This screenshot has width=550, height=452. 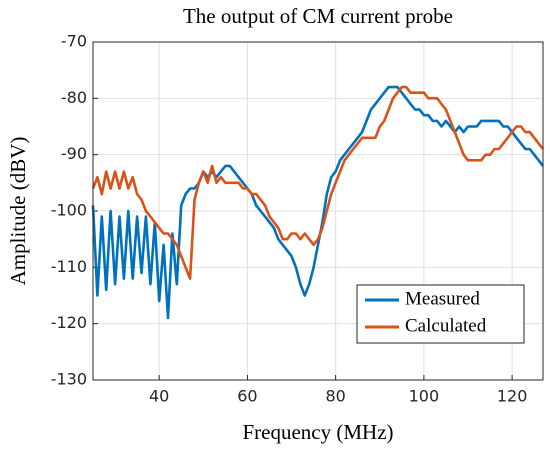 What do you see at coordinates (446, 325) in the screenshot?
I see `legend-label: Calculated` at bounding box center [446, 325].